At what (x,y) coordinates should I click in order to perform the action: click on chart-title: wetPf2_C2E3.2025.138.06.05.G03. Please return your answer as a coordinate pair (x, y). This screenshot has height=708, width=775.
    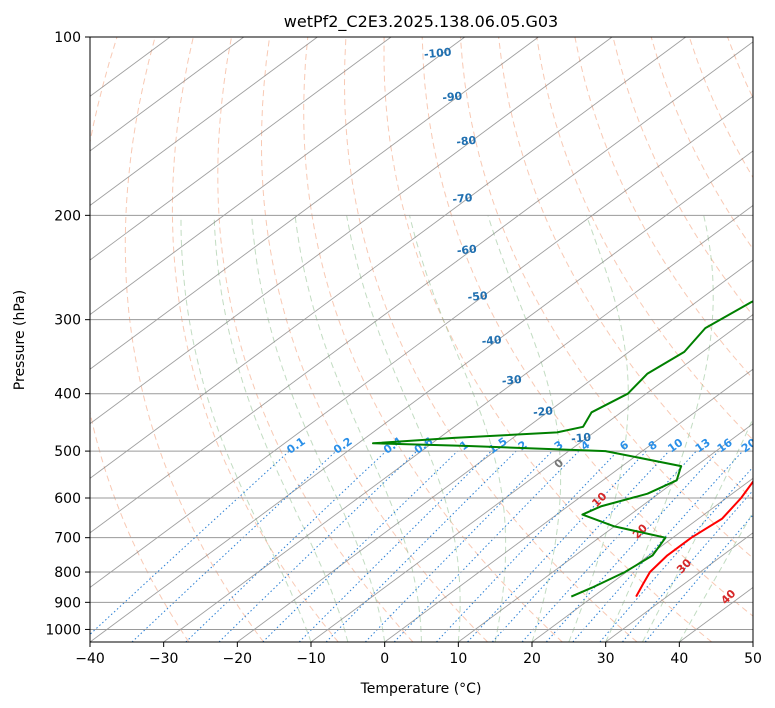
    Looking at the image, I should click on (421, 22).